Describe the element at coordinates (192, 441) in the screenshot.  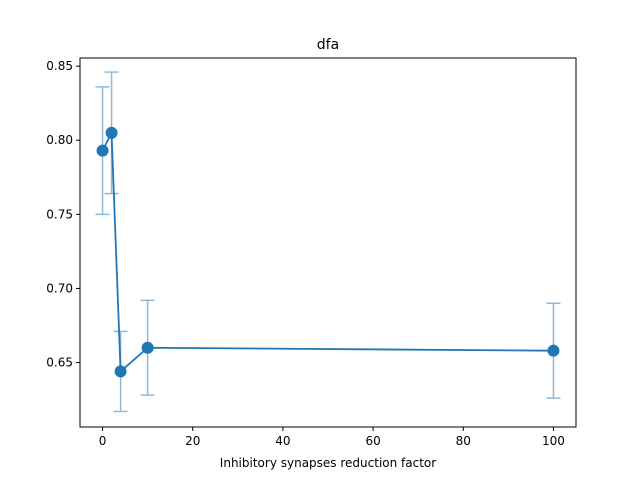
I see `x-tick-label: 20` at that location.